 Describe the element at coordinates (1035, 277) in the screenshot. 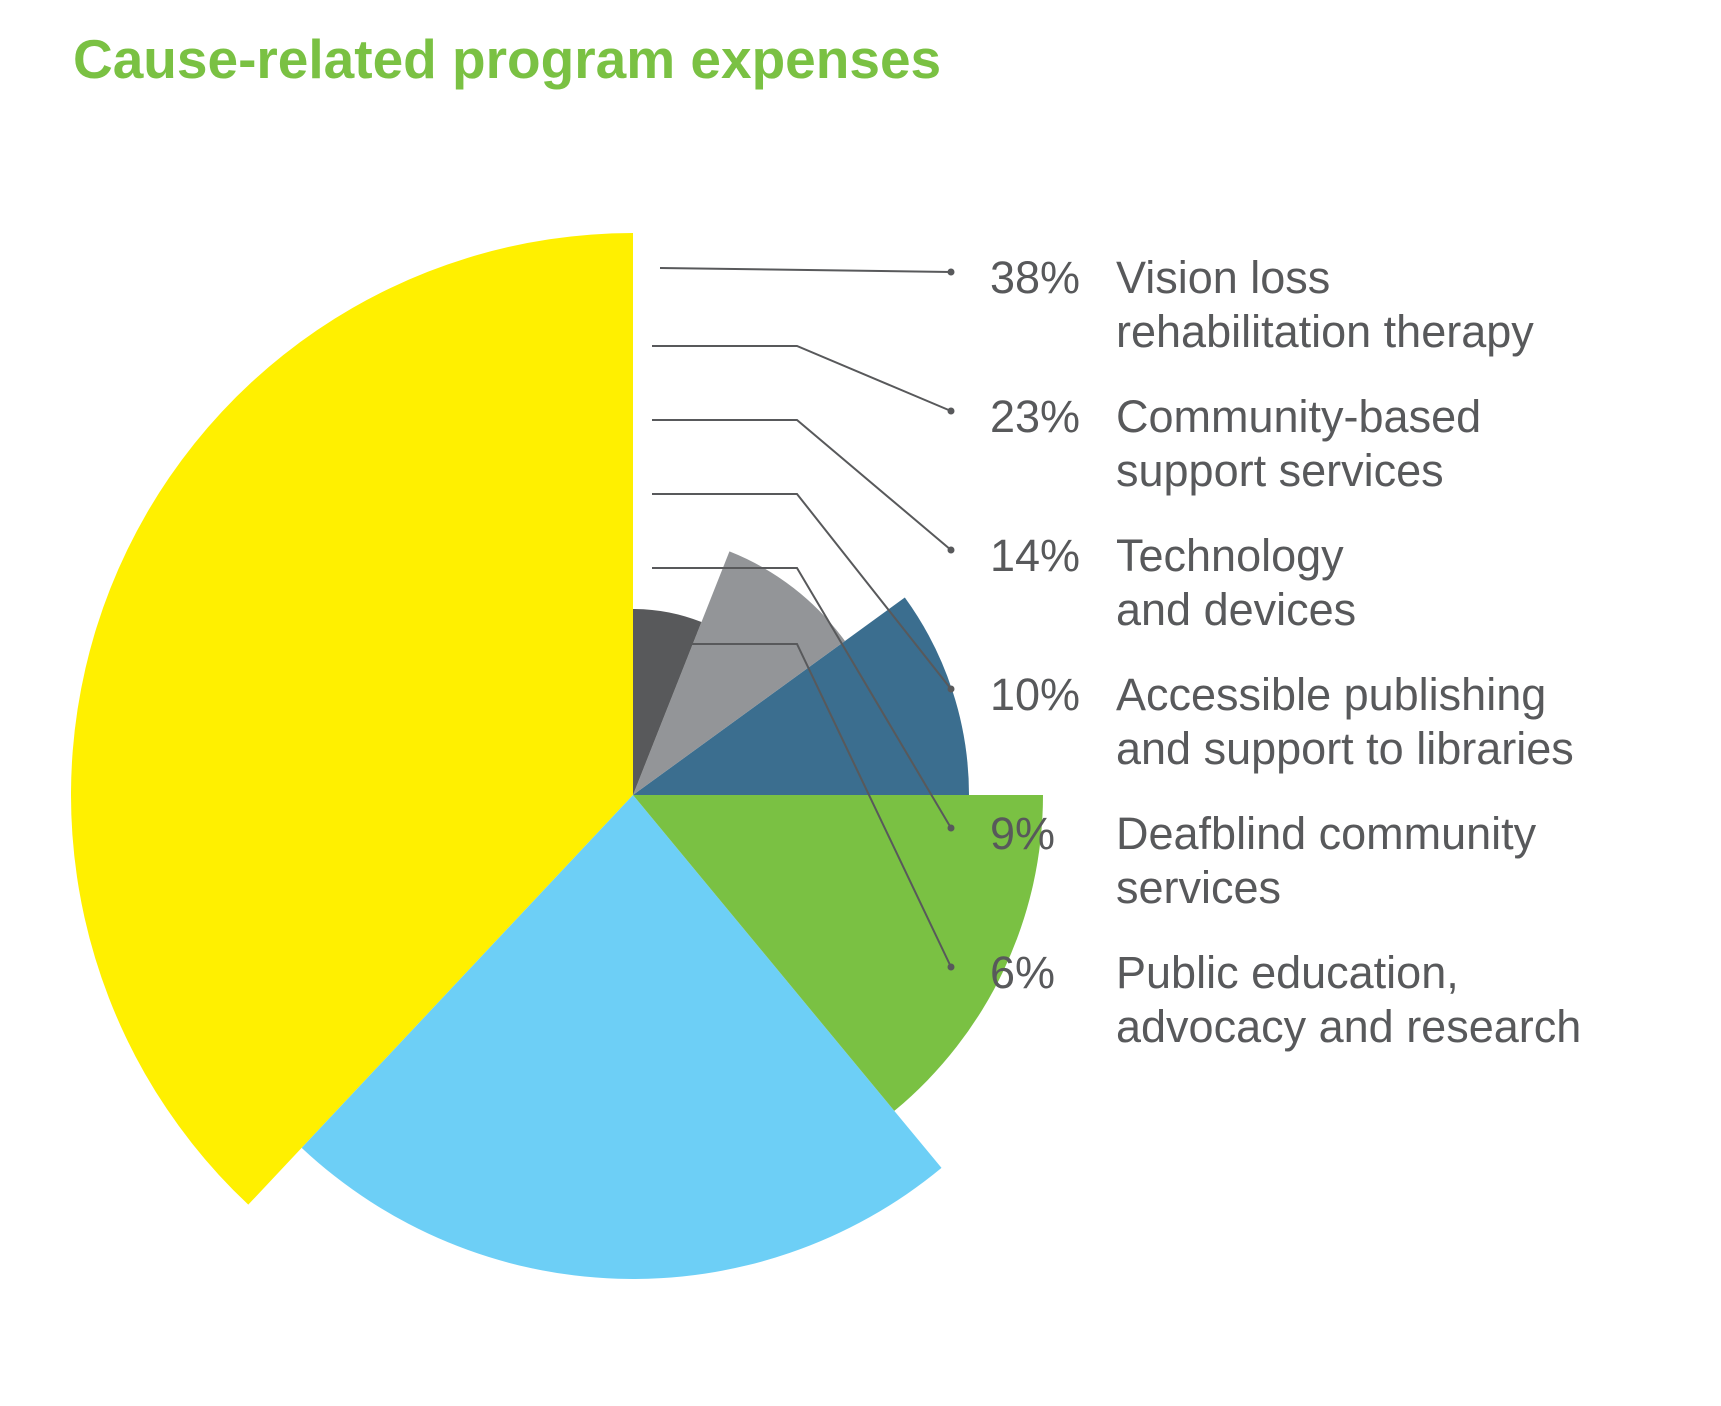

I see `legend-value: 38%` at that location.